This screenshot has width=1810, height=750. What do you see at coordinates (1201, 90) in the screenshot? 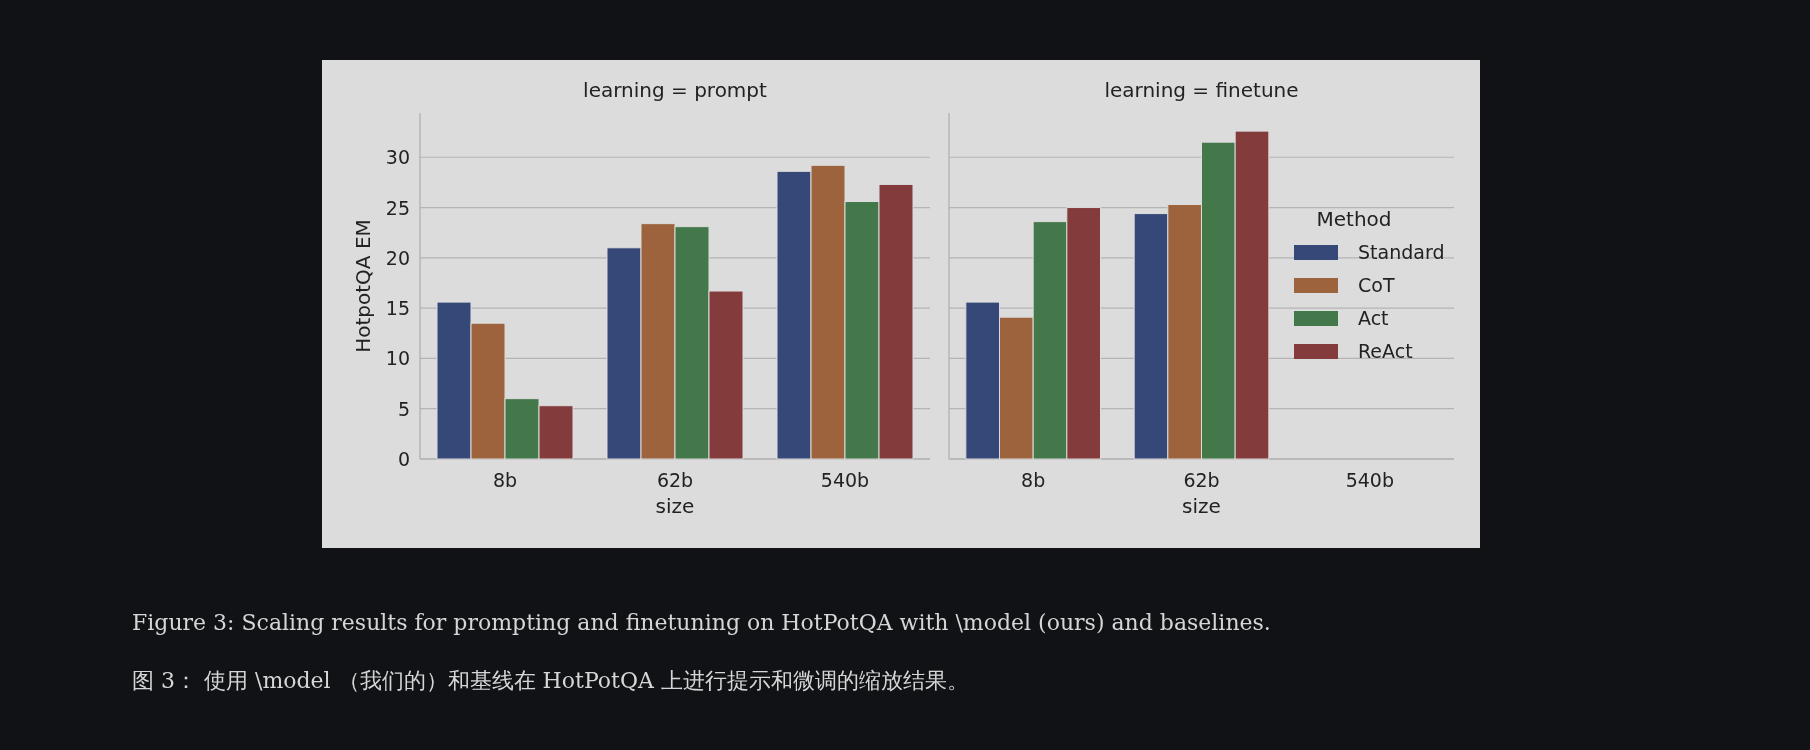
I see `chart-title: learning = finetune` at bounding box center [1201, 90].